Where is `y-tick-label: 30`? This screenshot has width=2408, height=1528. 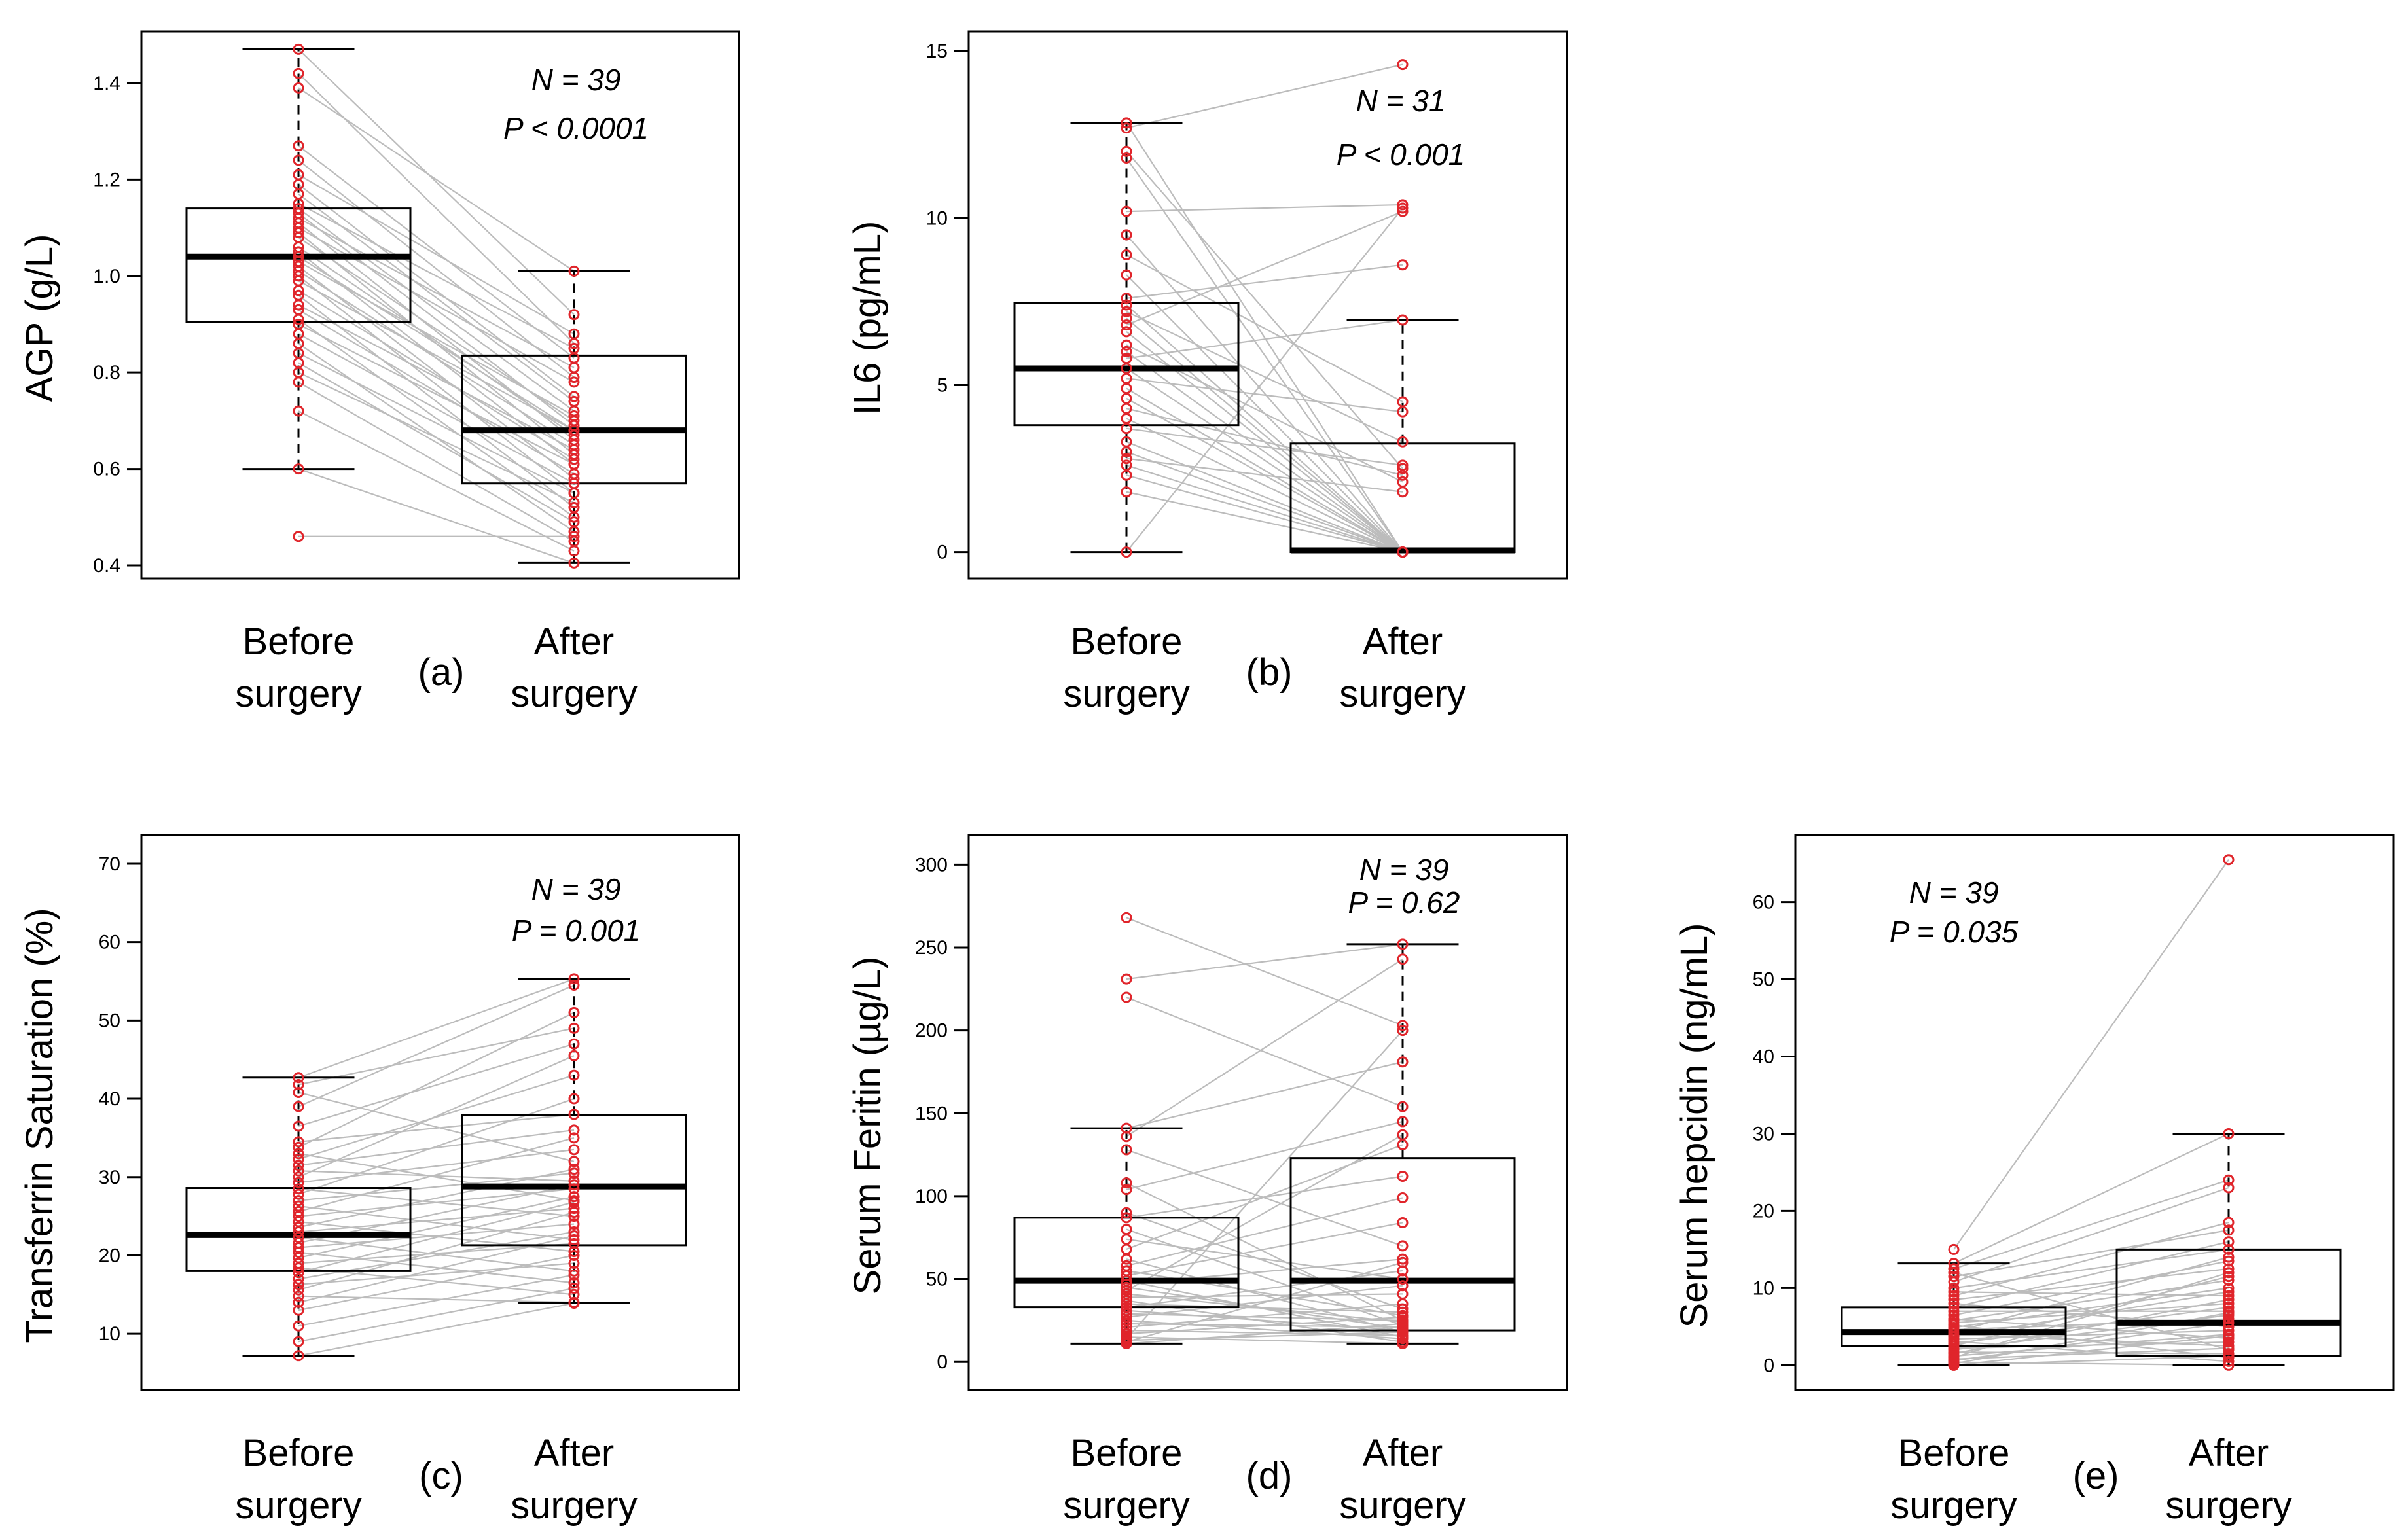
y-tick-label: 30 is located at coordinates (109, 1177).